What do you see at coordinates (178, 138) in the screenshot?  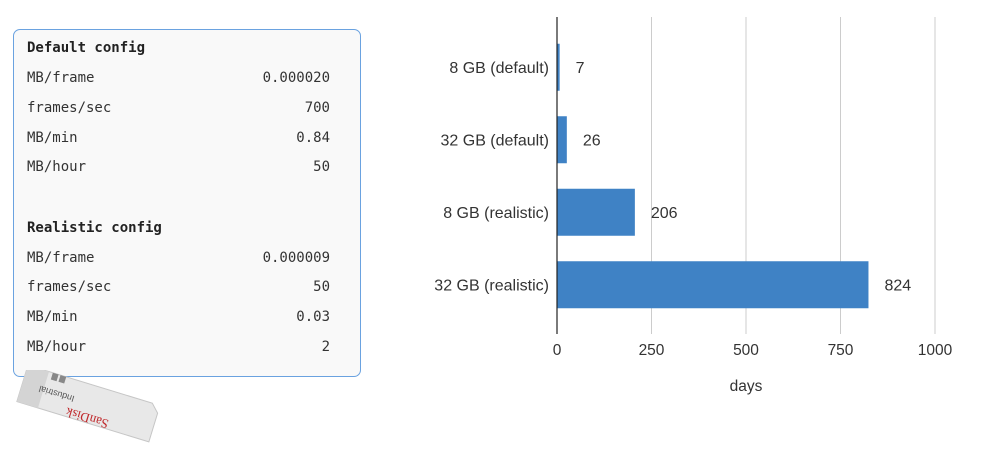 I see `default-row-mb-min: MB/min 0.84` at bounding box center [178, 138].